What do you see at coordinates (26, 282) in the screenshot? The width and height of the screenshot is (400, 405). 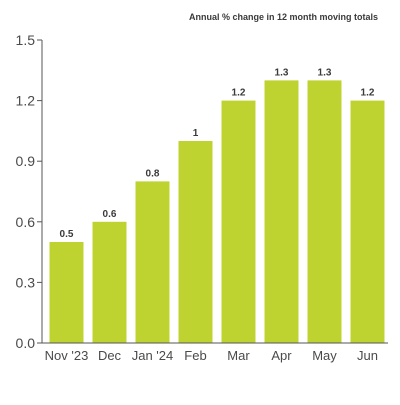 I see `y-tick-label: 0.3` at bounding box center [26, 282].